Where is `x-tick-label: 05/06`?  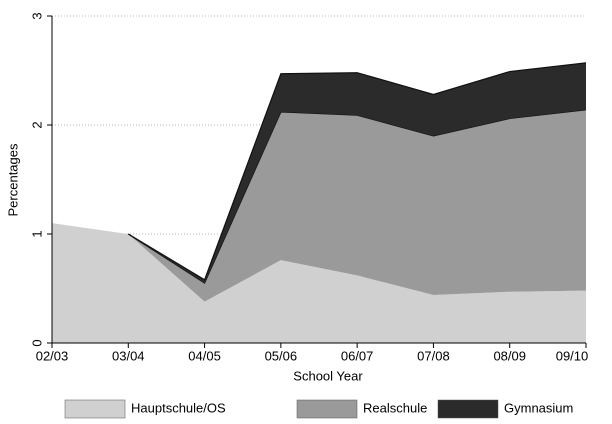 x-tick-label: 05/06 is located at coordinates (281, 355).